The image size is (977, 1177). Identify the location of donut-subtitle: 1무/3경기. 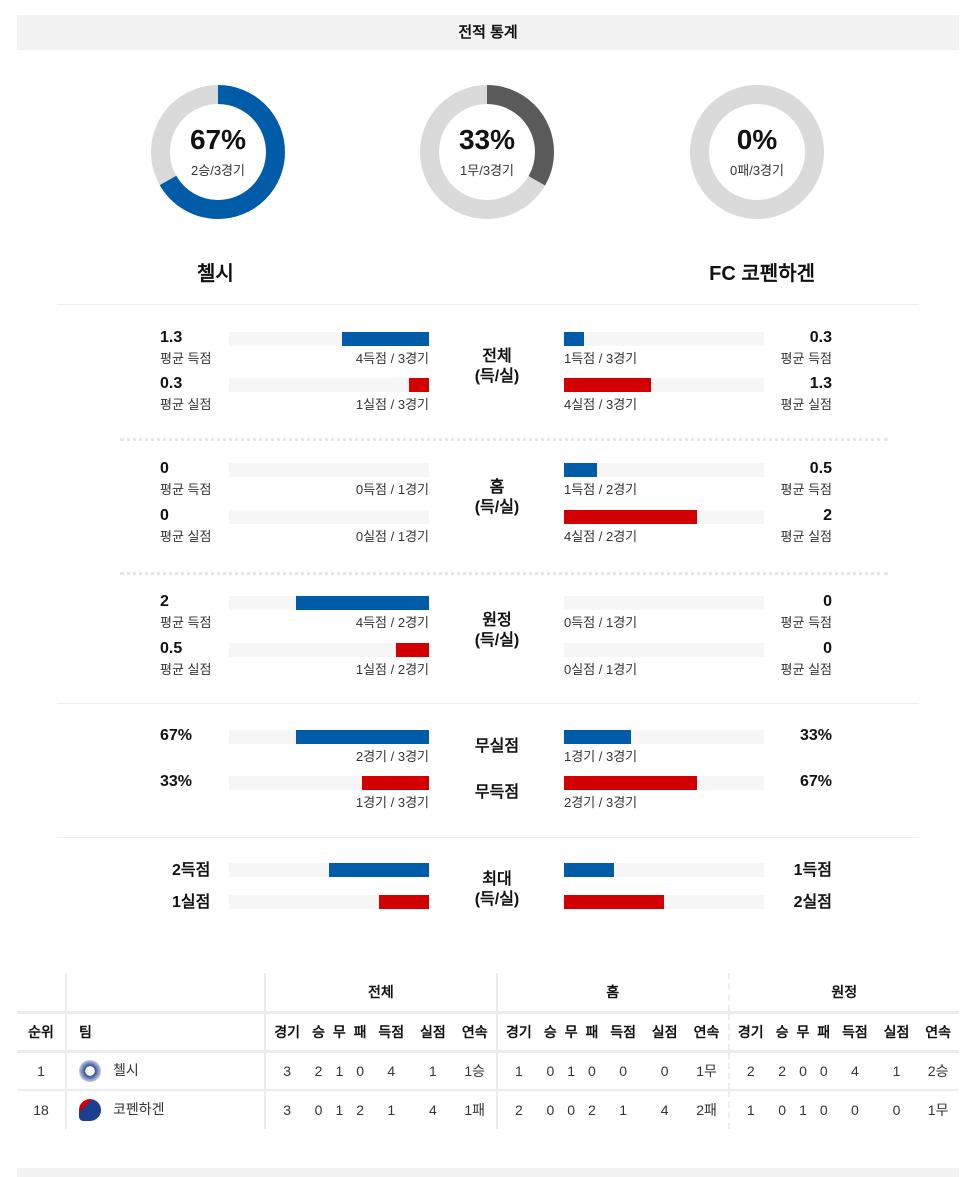
(487, 170).